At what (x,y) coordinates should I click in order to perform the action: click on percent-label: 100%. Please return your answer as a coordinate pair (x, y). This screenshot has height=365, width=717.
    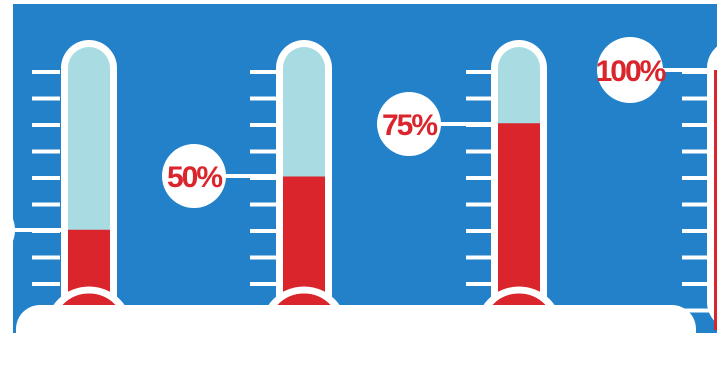
    Looking at the image, I should click on (631, 71).